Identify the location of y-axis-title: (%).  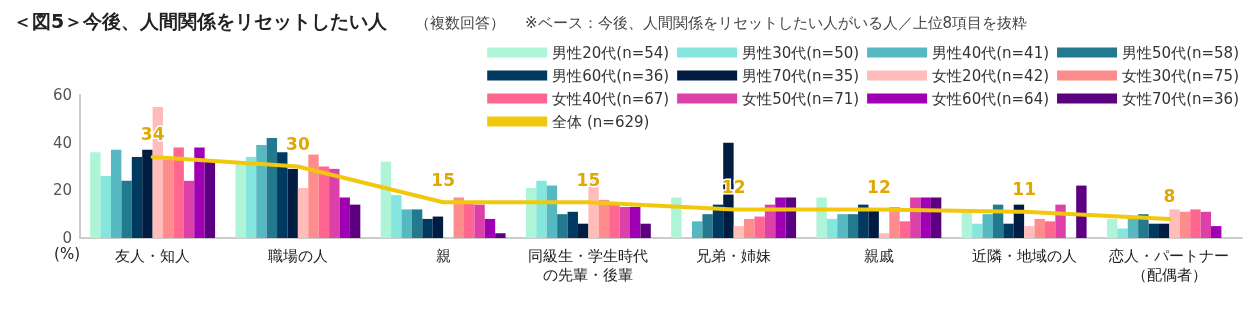
(67, 253).